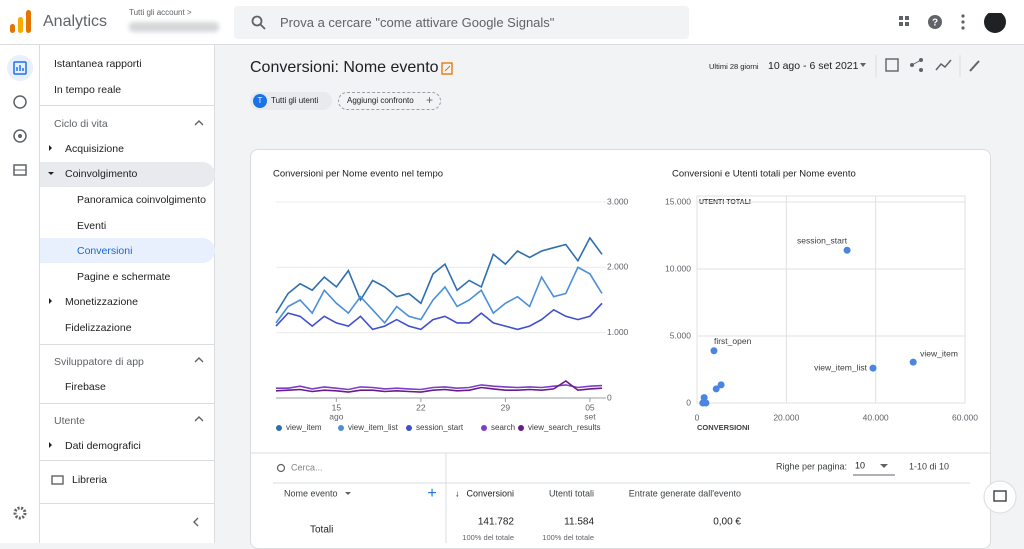 This screenshot has height=549, width=1024. What do you see at coordinates (124, 277) in the screenshot?
I see `nav-subitem: Pagine e schermate` at bounding box center [124, 277].